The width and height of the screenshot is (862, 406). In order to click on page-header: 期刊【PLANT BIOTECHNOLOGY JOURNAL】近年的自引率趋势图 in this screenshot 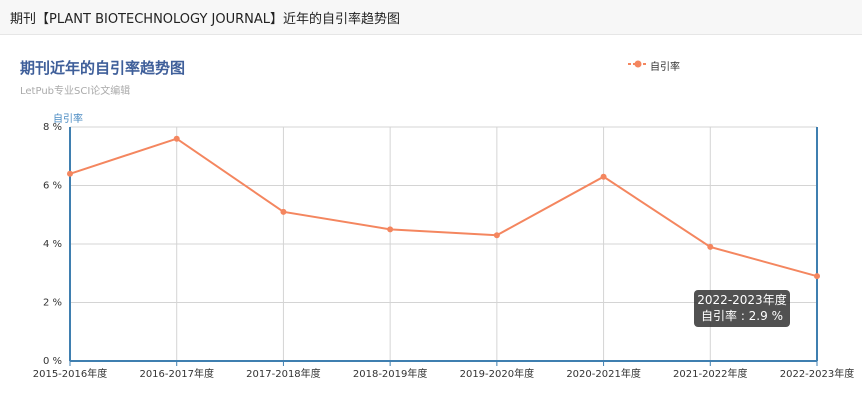, I will do `click(431, 17)`.